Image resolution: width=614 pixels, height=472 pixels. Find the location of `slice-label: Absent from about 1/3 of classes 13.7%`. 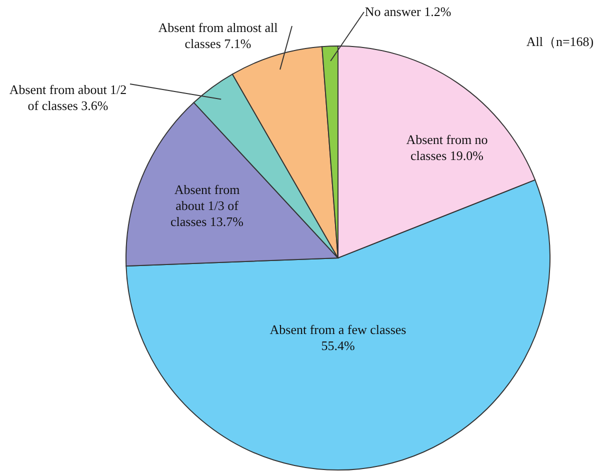

slice-label: Absent from about 1/3 of classes 13.7% is located at coordinates (207, 205).